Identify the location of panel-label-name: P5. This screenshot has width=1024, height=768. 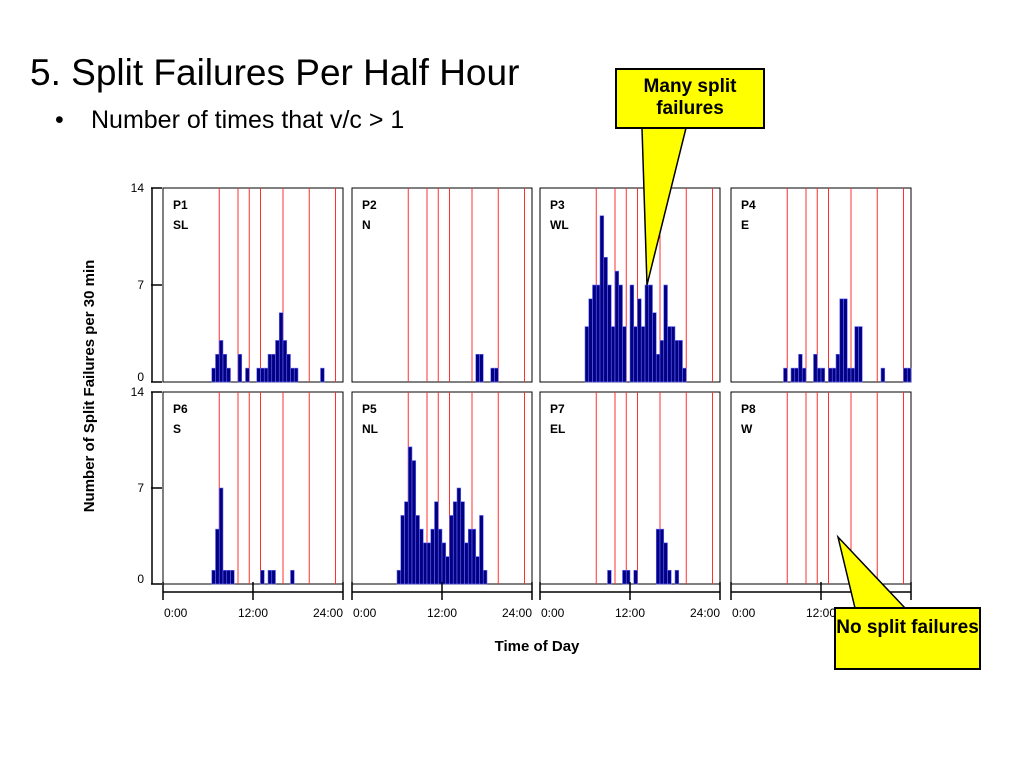
(369, 409).